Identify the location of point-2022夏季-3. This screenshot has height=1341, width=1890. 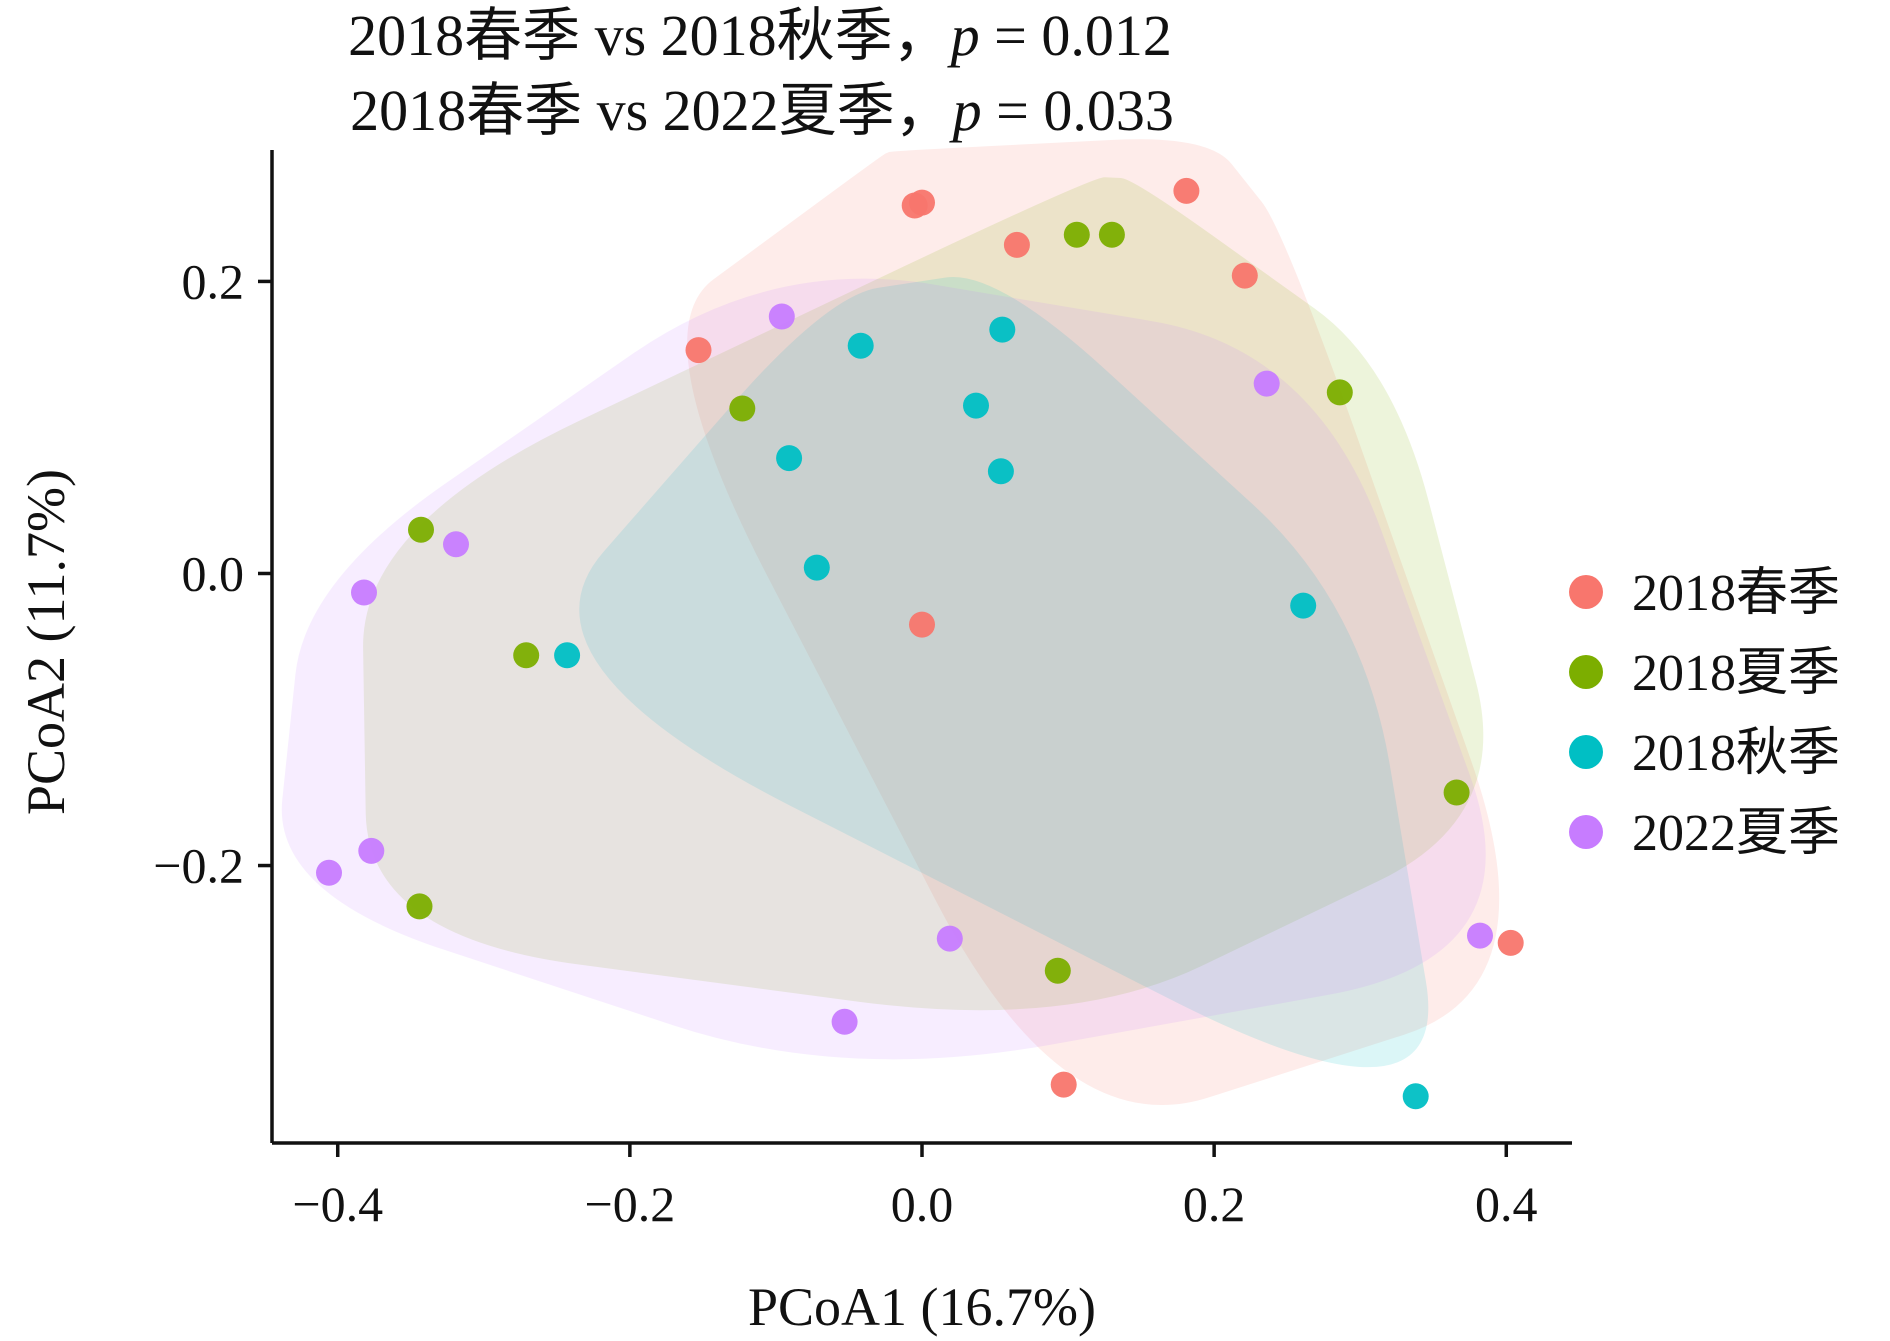
(364, 592).